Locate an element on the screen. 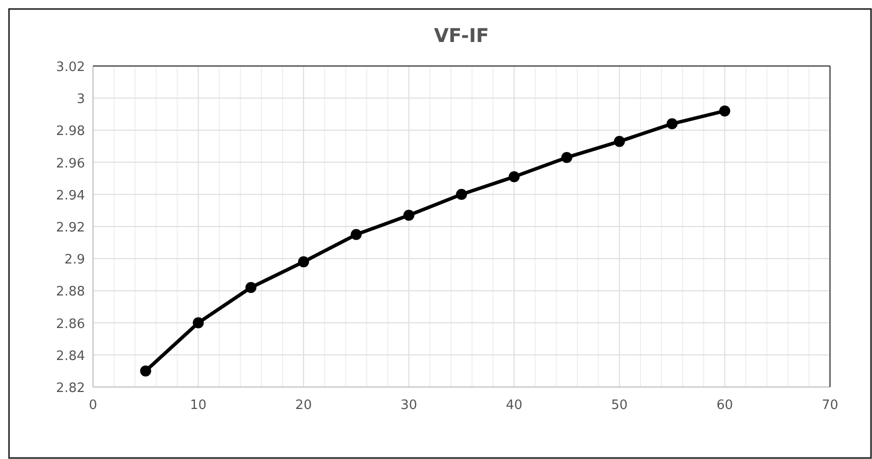  y-tick-label: 3 is located at coordinates (80, 100).